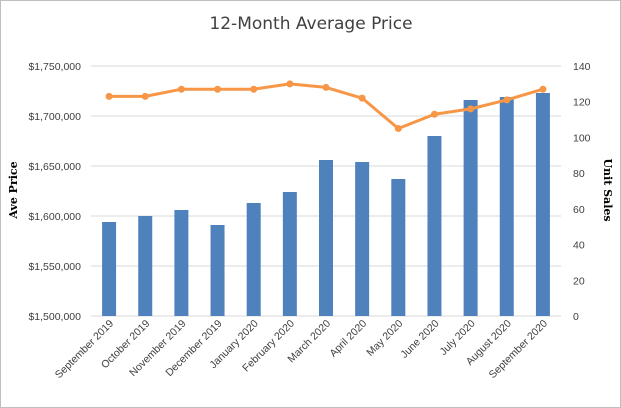 The width and height of the screenshot is (621, 408). I want to click on right-tick-label: 40, so click(579, 246).